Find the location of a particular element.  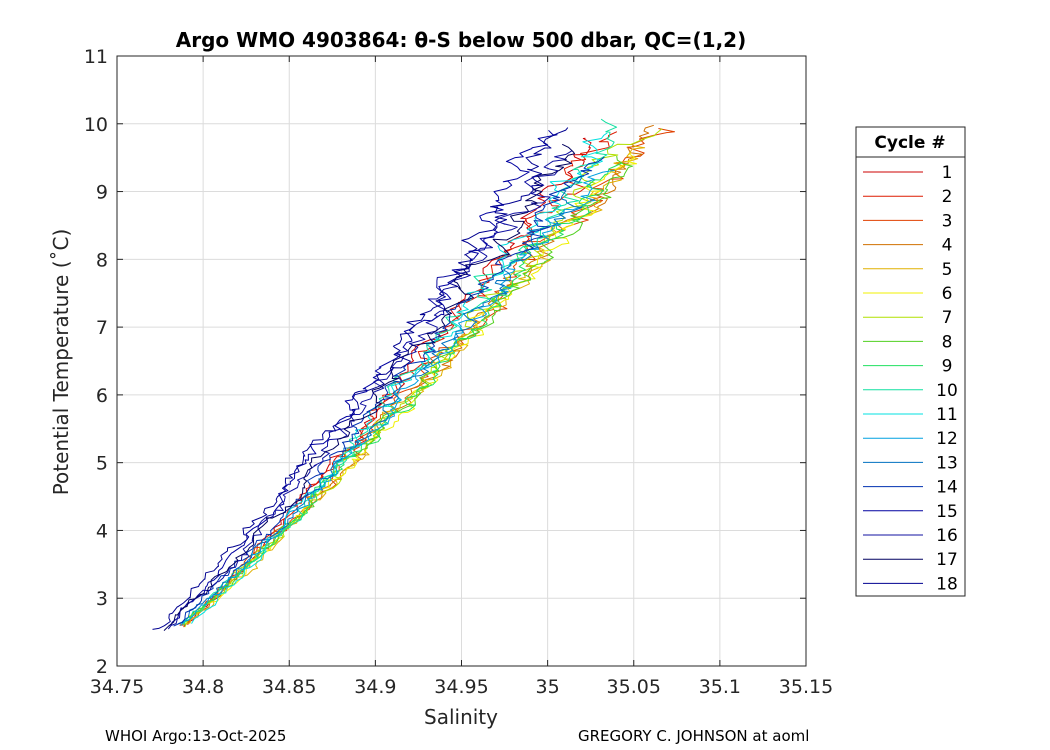

legend-label-cycle-17: 17 is located at coordinates (947, 560).